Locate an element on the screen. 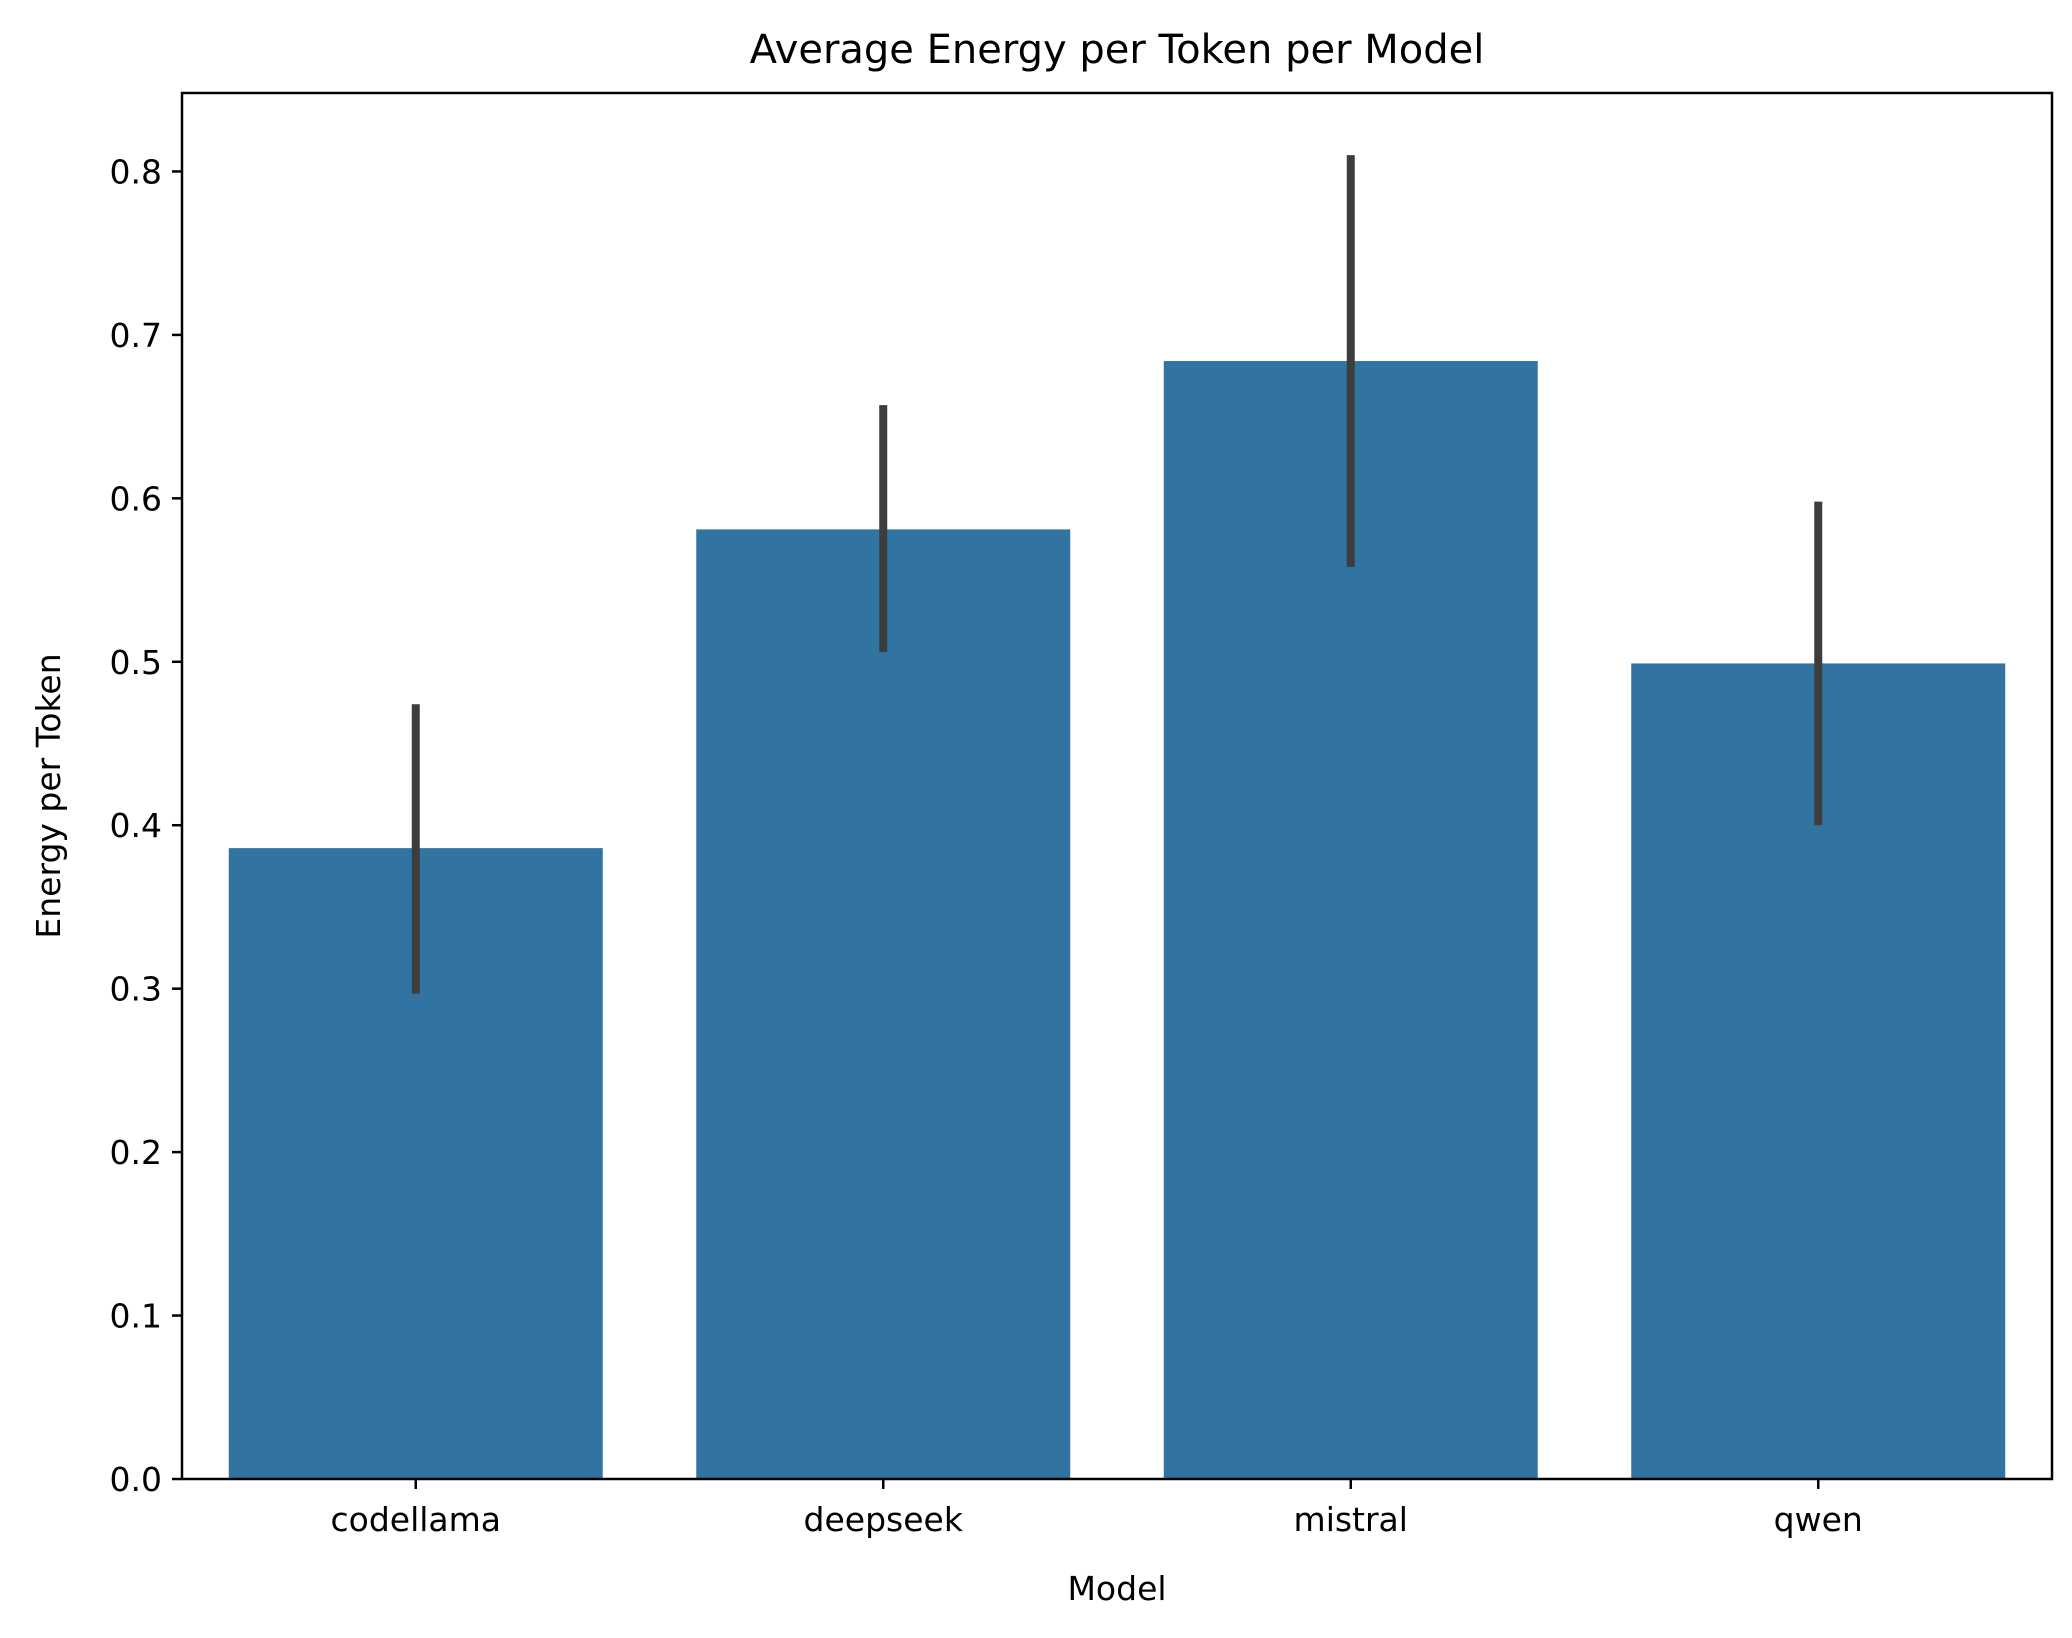 This screenshot has height=1638, width=2072. y-tick-label: 0.8 is located at coordinates (136, 171).